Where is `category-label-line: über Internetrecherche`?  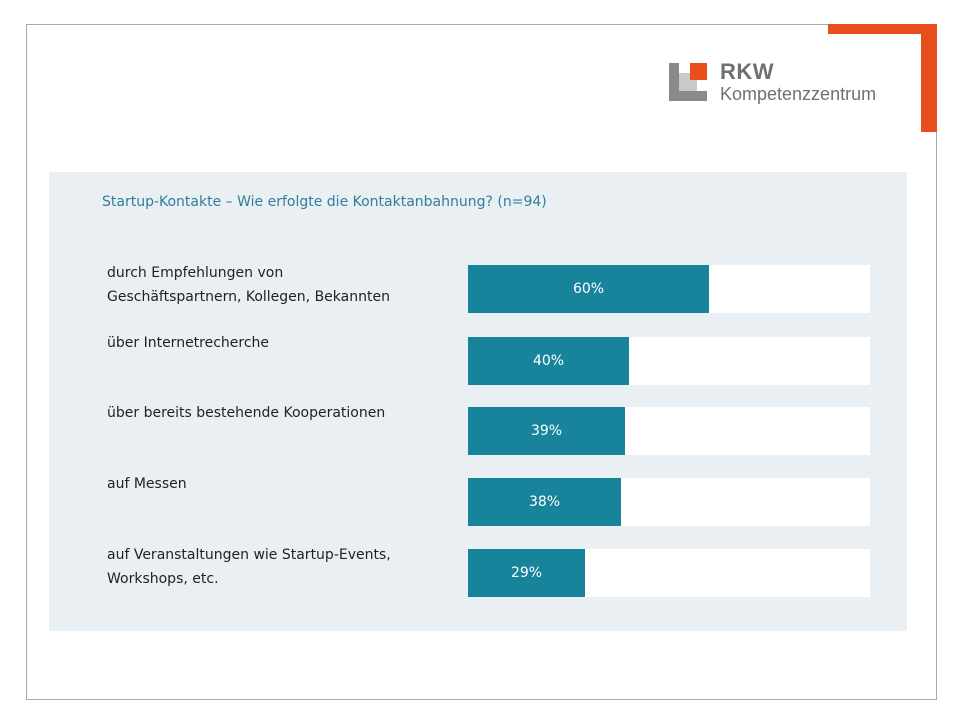
category-label-line: über Internetrecherche is located at coordinates (188, 343).